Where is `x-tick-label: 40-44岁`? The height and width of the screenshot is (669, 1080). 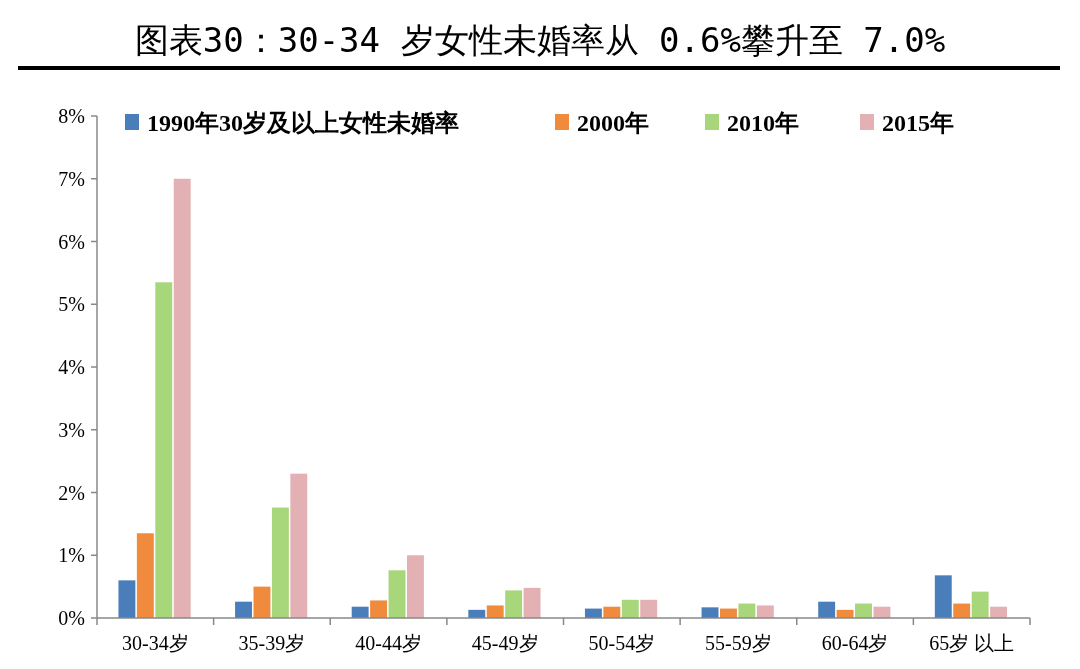 x-tick-label: 40-44岁 is located at coordinates (388, 643).